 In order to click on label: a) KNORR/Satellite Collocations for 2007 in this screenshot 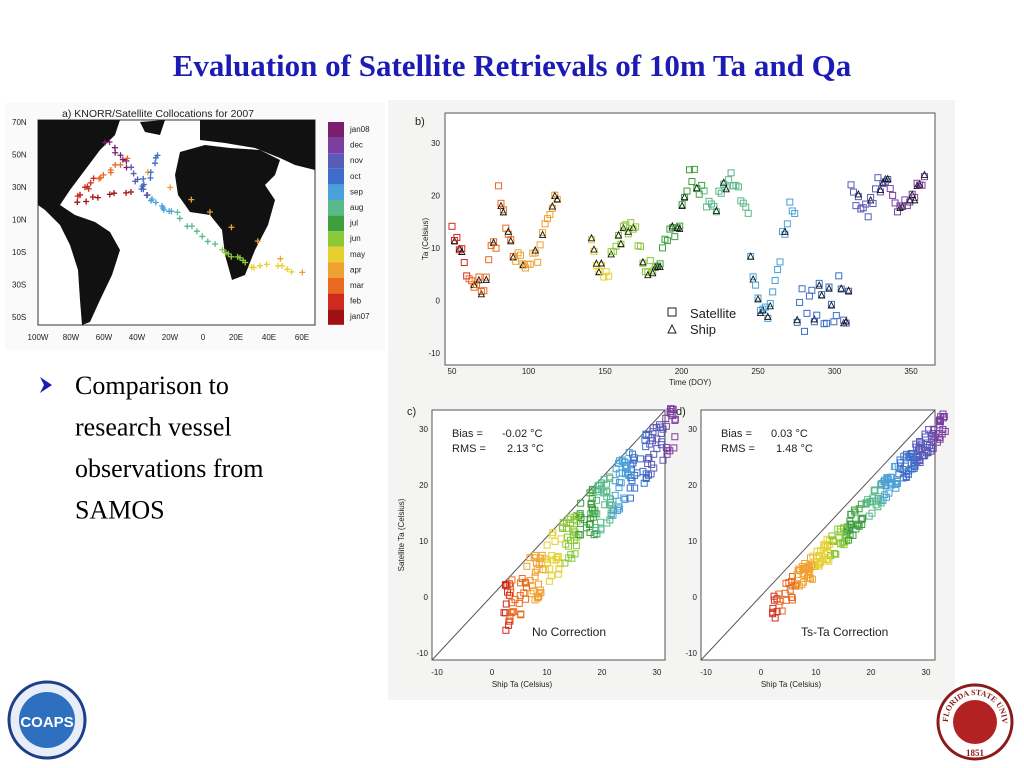, I will do `click(158, 114)`.